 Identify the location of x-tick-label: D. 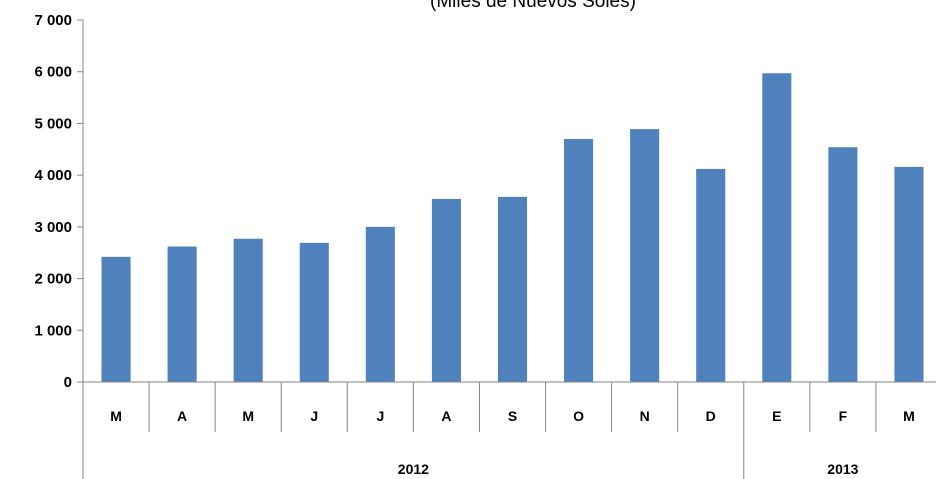
(711, 416).